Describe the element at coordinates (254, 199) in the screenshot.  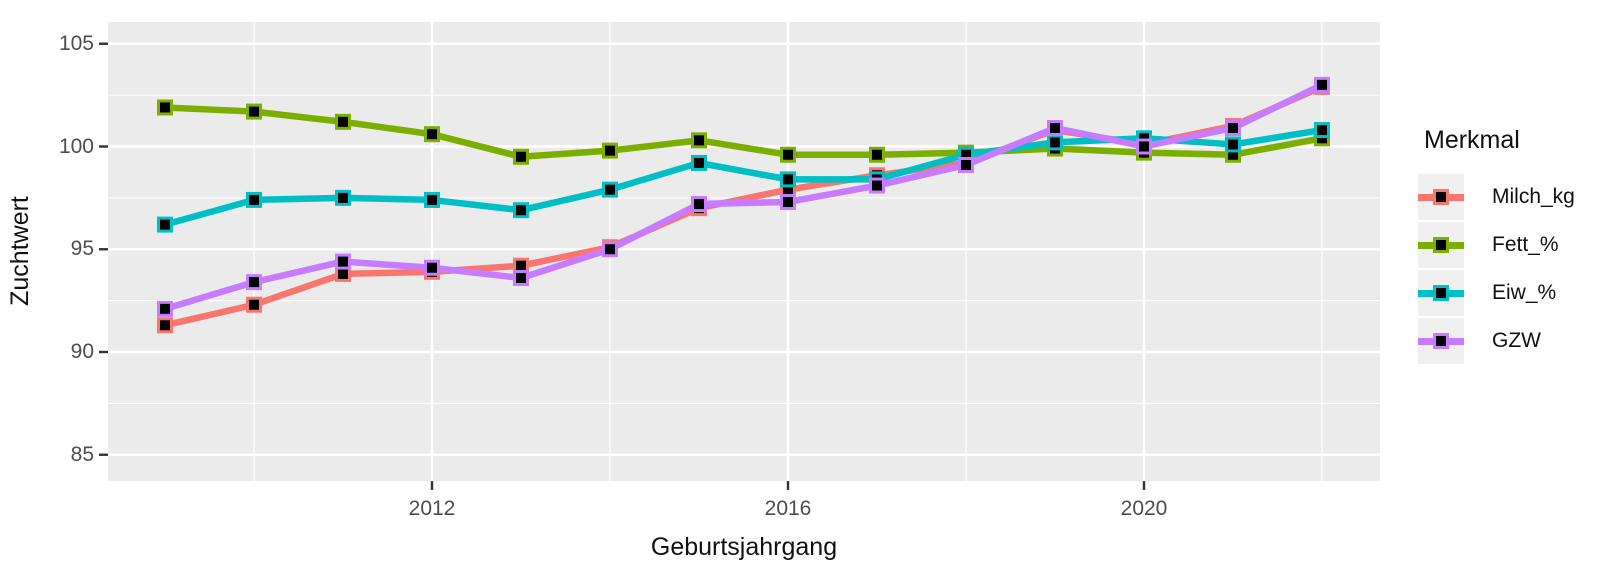
I see `data-point-Eiw_%-2010` at that location.